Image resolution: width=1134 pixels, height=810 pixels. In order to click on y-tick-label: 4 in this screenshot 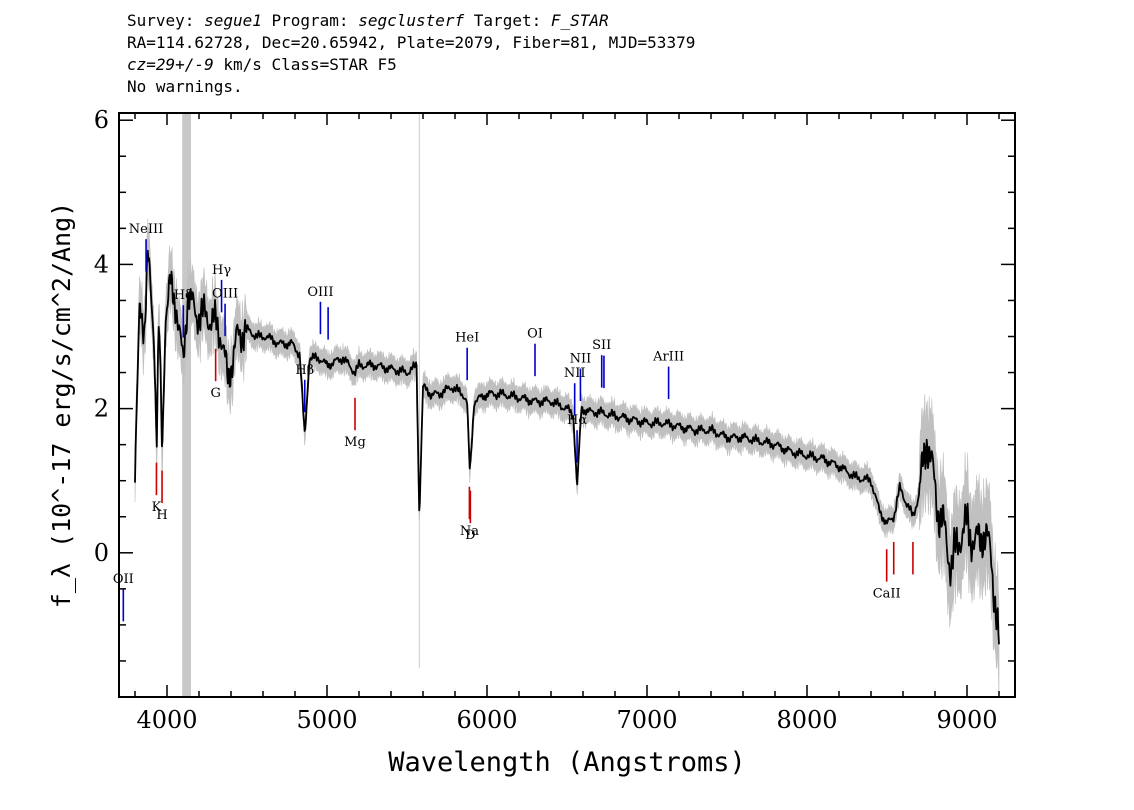, I will do `click(101, 264)`.